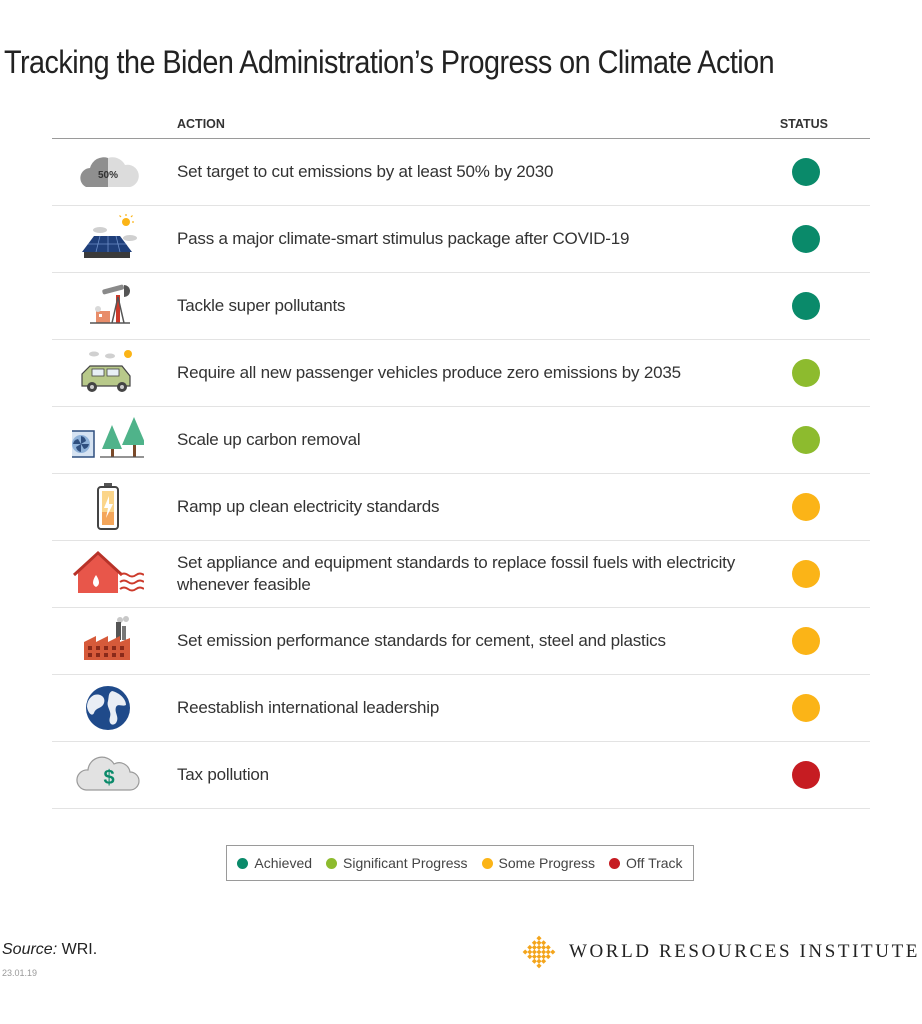  I want to click on legend-item: Achieved, so click(274, 863).